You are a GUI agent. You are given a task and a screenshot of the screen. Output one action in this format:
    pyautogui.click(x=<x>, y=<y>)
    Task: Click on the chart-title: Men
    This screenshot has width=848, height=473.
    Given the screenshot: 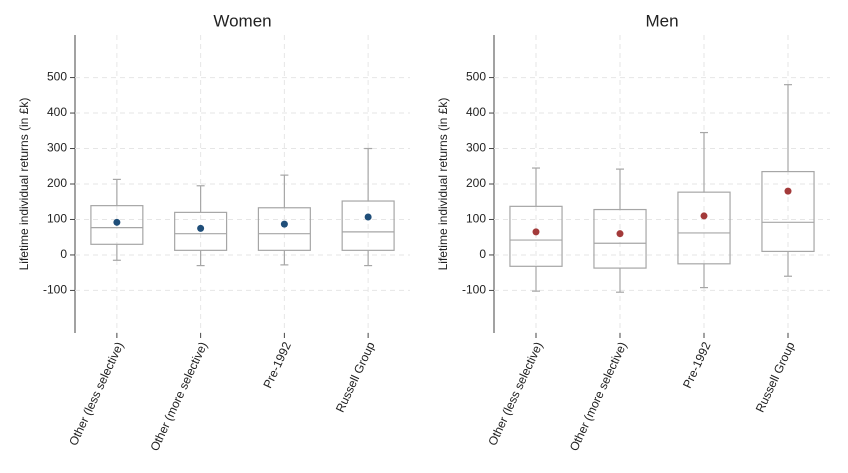 What is the action you would take?
    pyautogui.click(x=661, y=20)
    